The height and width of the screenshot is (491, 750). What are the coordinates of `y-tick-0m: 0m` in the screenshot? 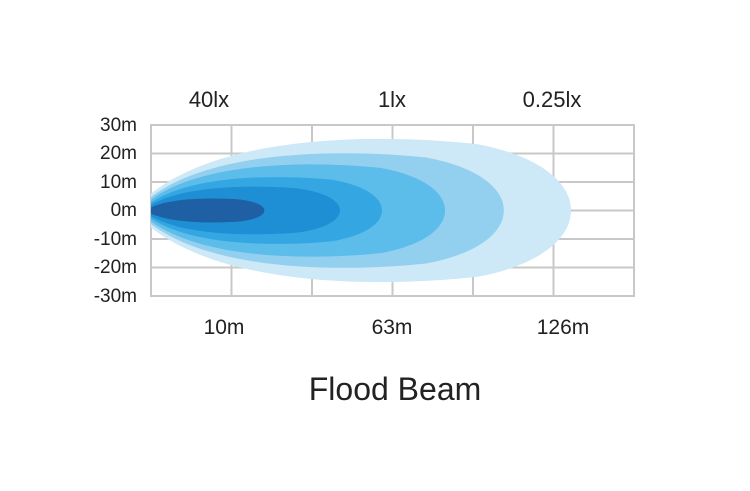 It's located at (124, 210).